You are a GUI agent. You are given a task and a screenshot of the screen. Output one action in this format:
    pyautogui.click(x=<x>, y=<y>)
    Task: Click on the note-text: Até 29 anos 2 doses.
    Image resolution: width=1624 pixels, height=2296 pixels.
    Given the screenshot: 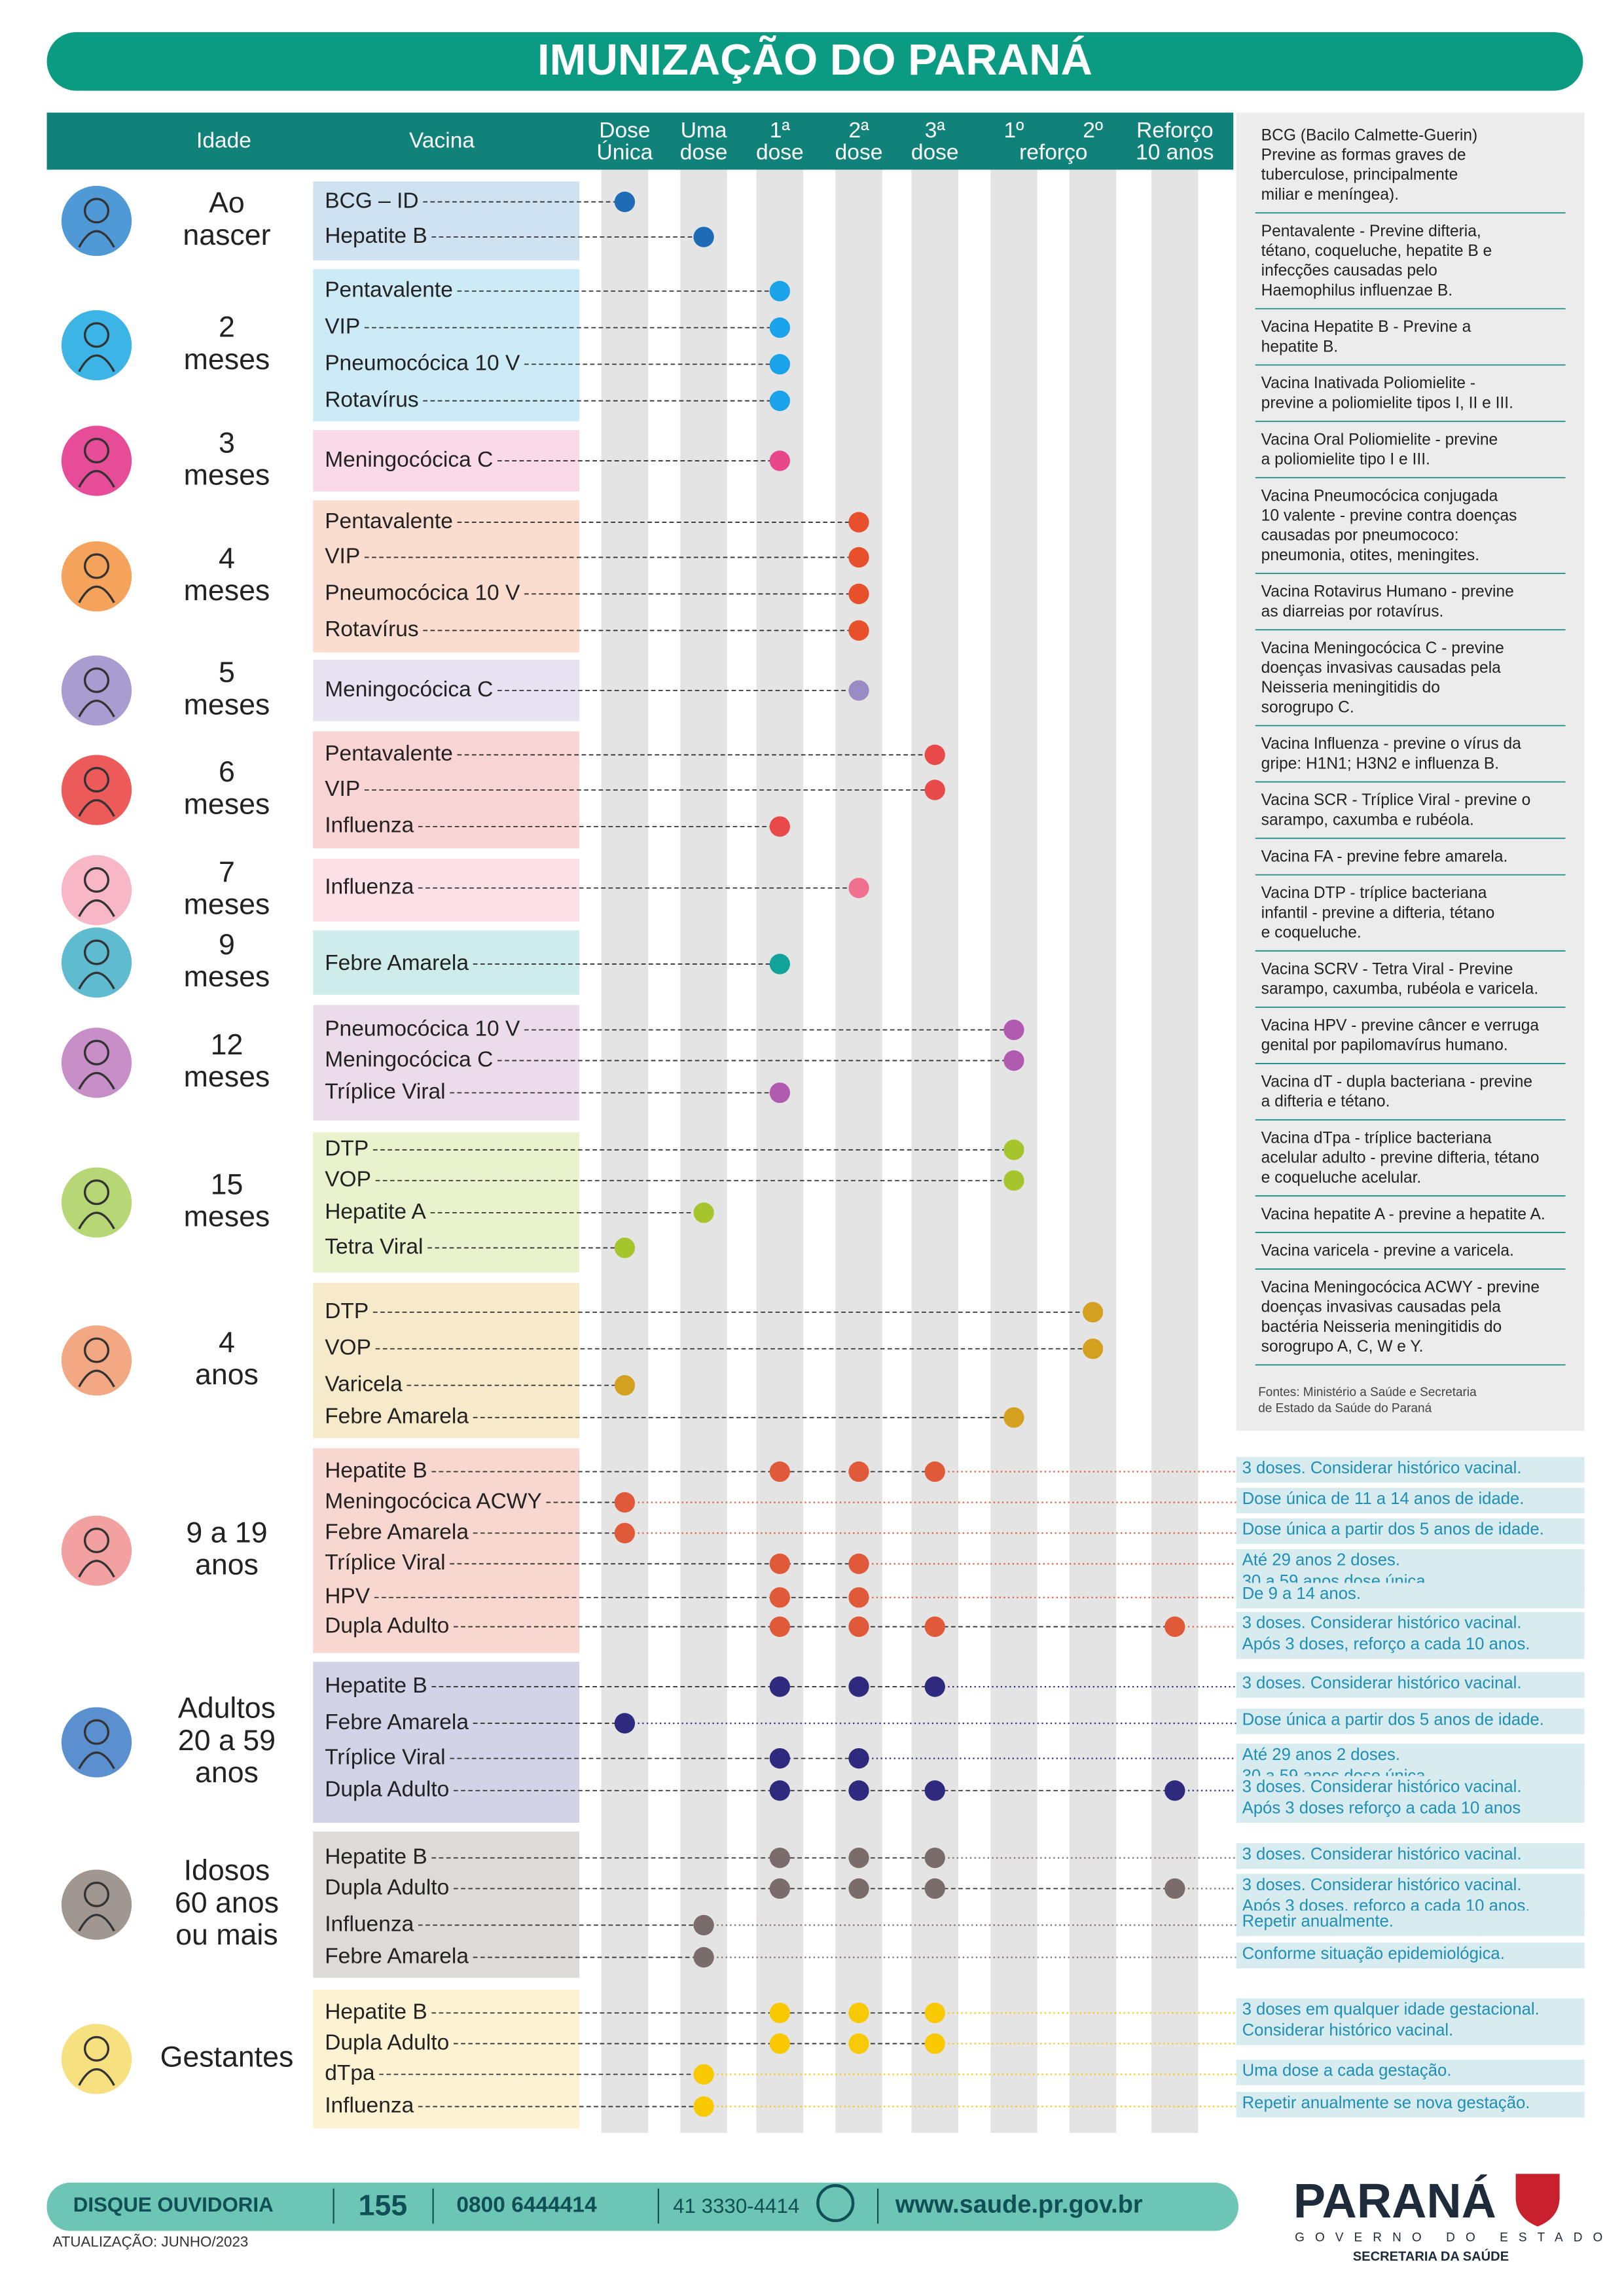 What is the action you would take?
    pyautogui.click(x=1321, y=1755)
    